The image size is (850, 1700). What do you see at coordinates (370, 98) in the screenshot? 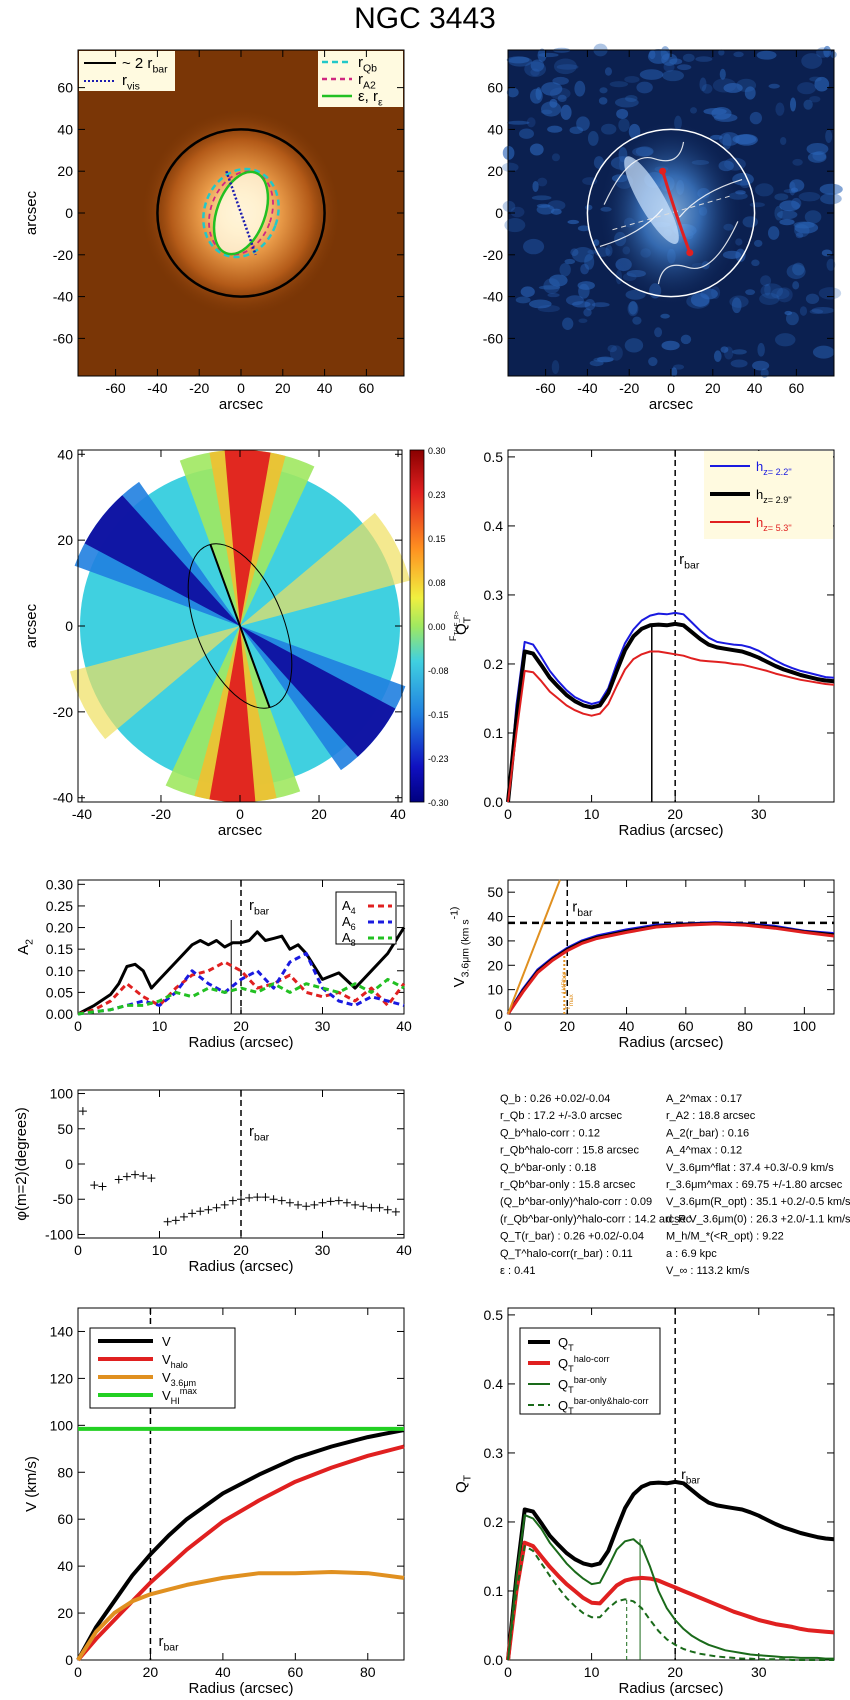
I see `legend-label: ε, rε` at bounding box center [370, 98].